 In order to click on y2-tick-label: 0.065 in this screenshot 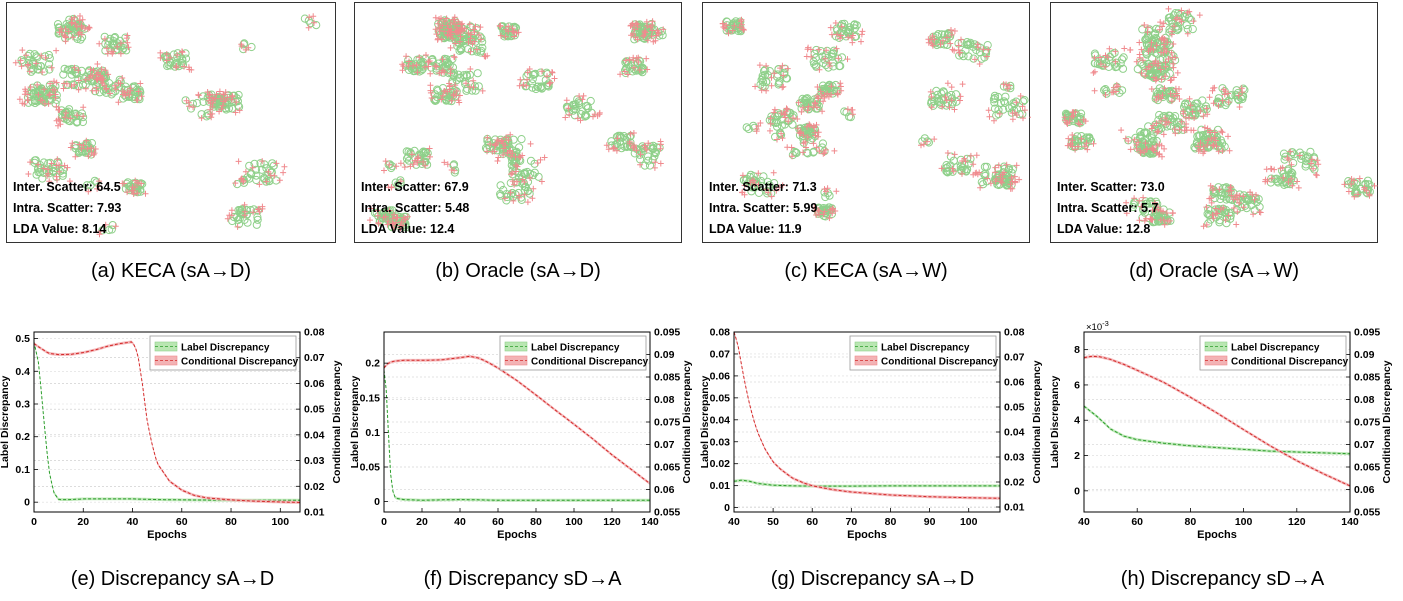, I will do `click(667, 468)`.